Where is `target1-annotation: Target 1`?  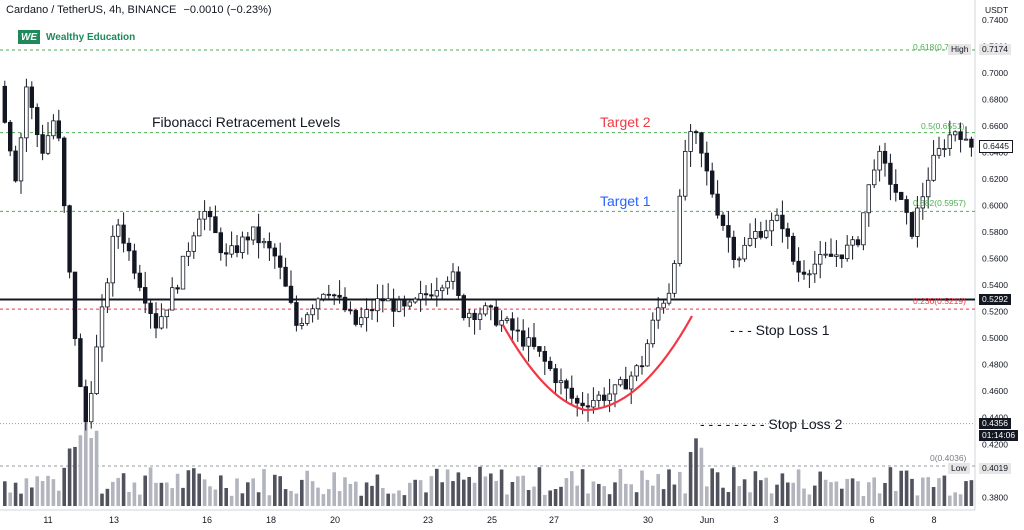
target1-annotation: Target 1 is located at coordinates (625, 201).